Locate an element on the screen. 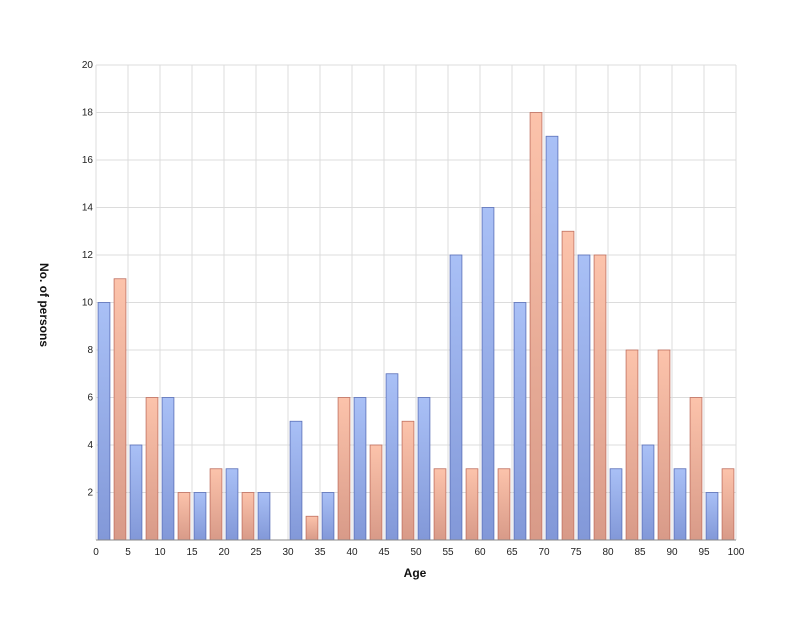  x-tick-label: 50 is located at coordinates (416, 552).